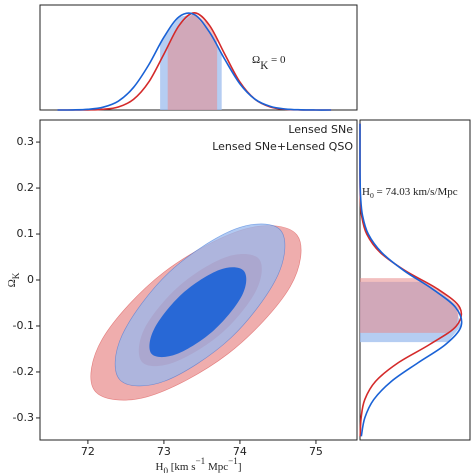 This screenshot has width=474, height=473. What do you see at coordinates (26, 233) in the screenshot?
I see `y-tick-label: 0.1` at bounding box center [26, 233].